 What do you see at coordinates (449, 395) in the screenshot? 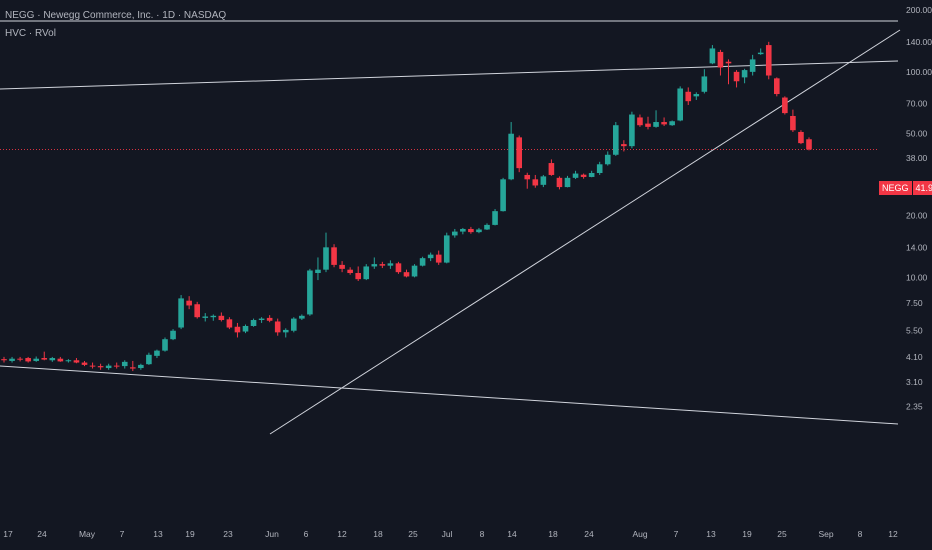
I see `channel-line-lower` at bounding box center [449, 395].